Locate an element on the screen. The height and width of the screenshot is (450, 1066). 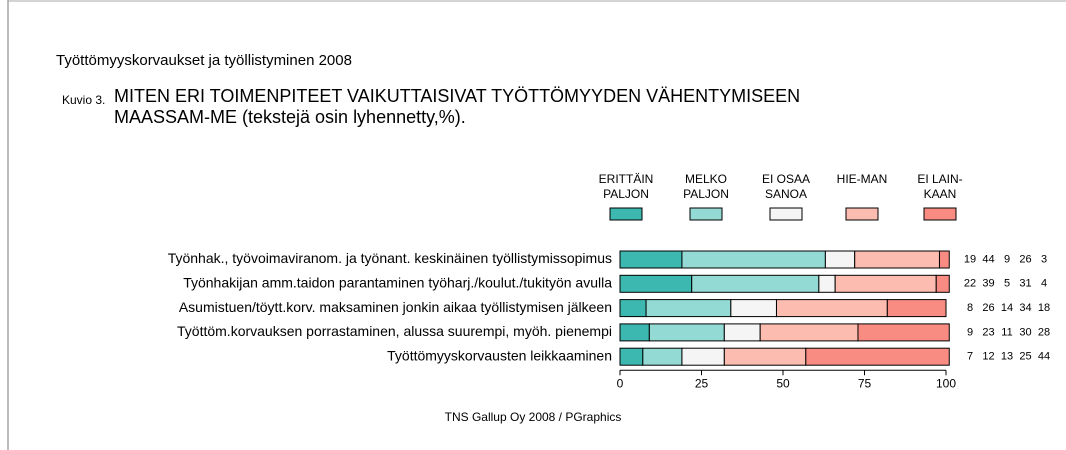
value-label: 11 is located at coordinates (1006, 332).